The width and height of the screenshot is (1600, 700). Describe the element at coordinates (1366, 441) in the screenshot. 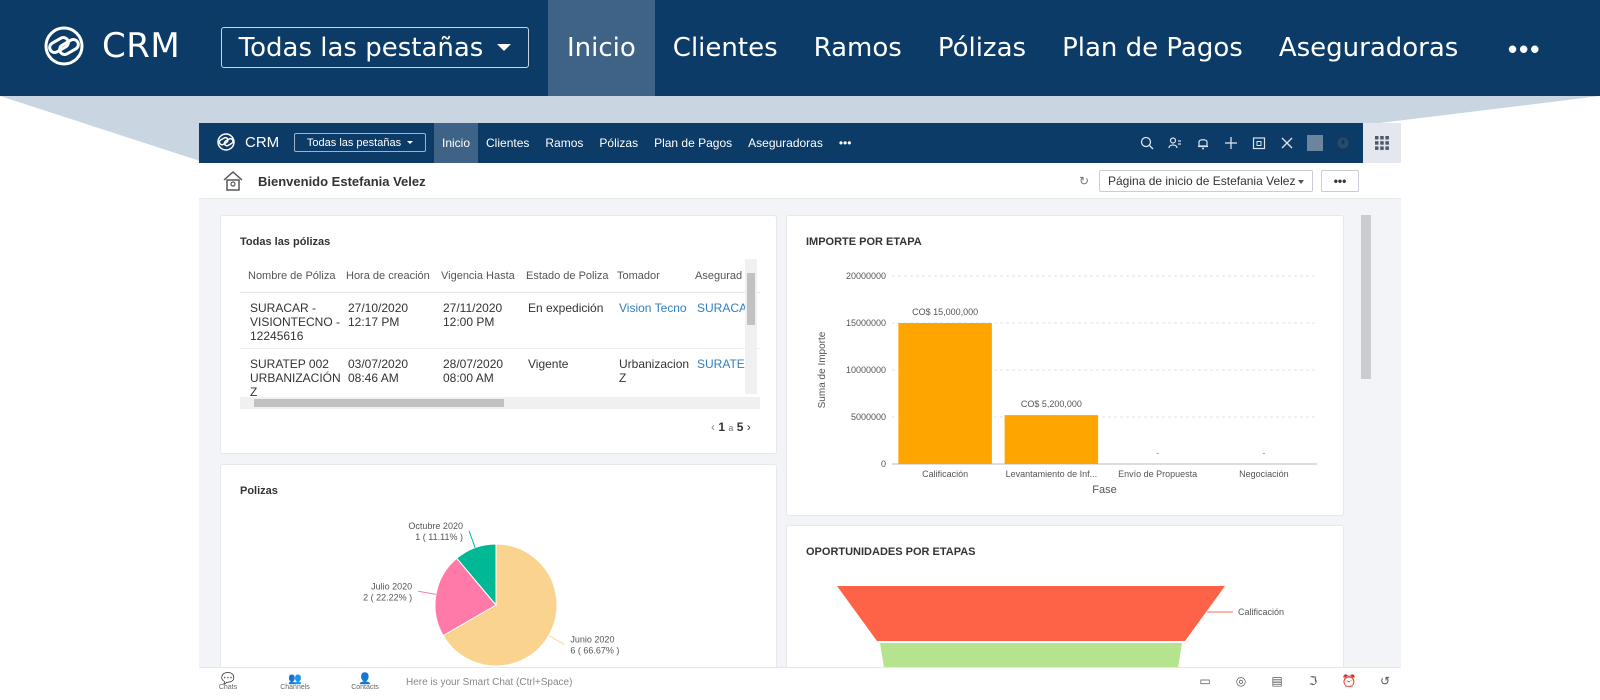

I see `page-scrollbar` at that location.